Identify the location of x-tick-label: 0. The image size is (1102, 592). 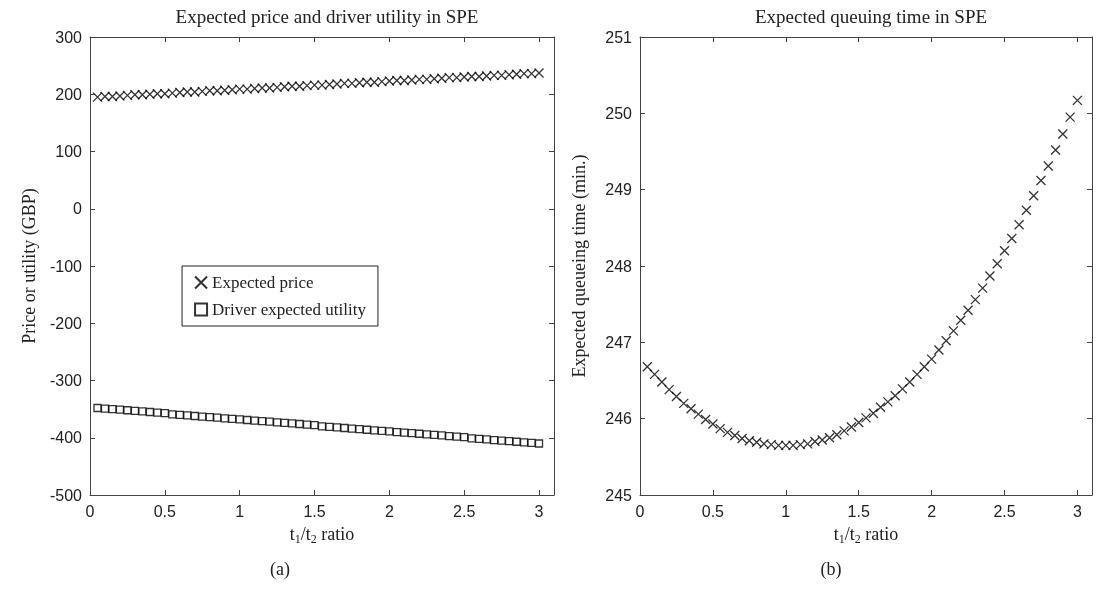
(90, 511).